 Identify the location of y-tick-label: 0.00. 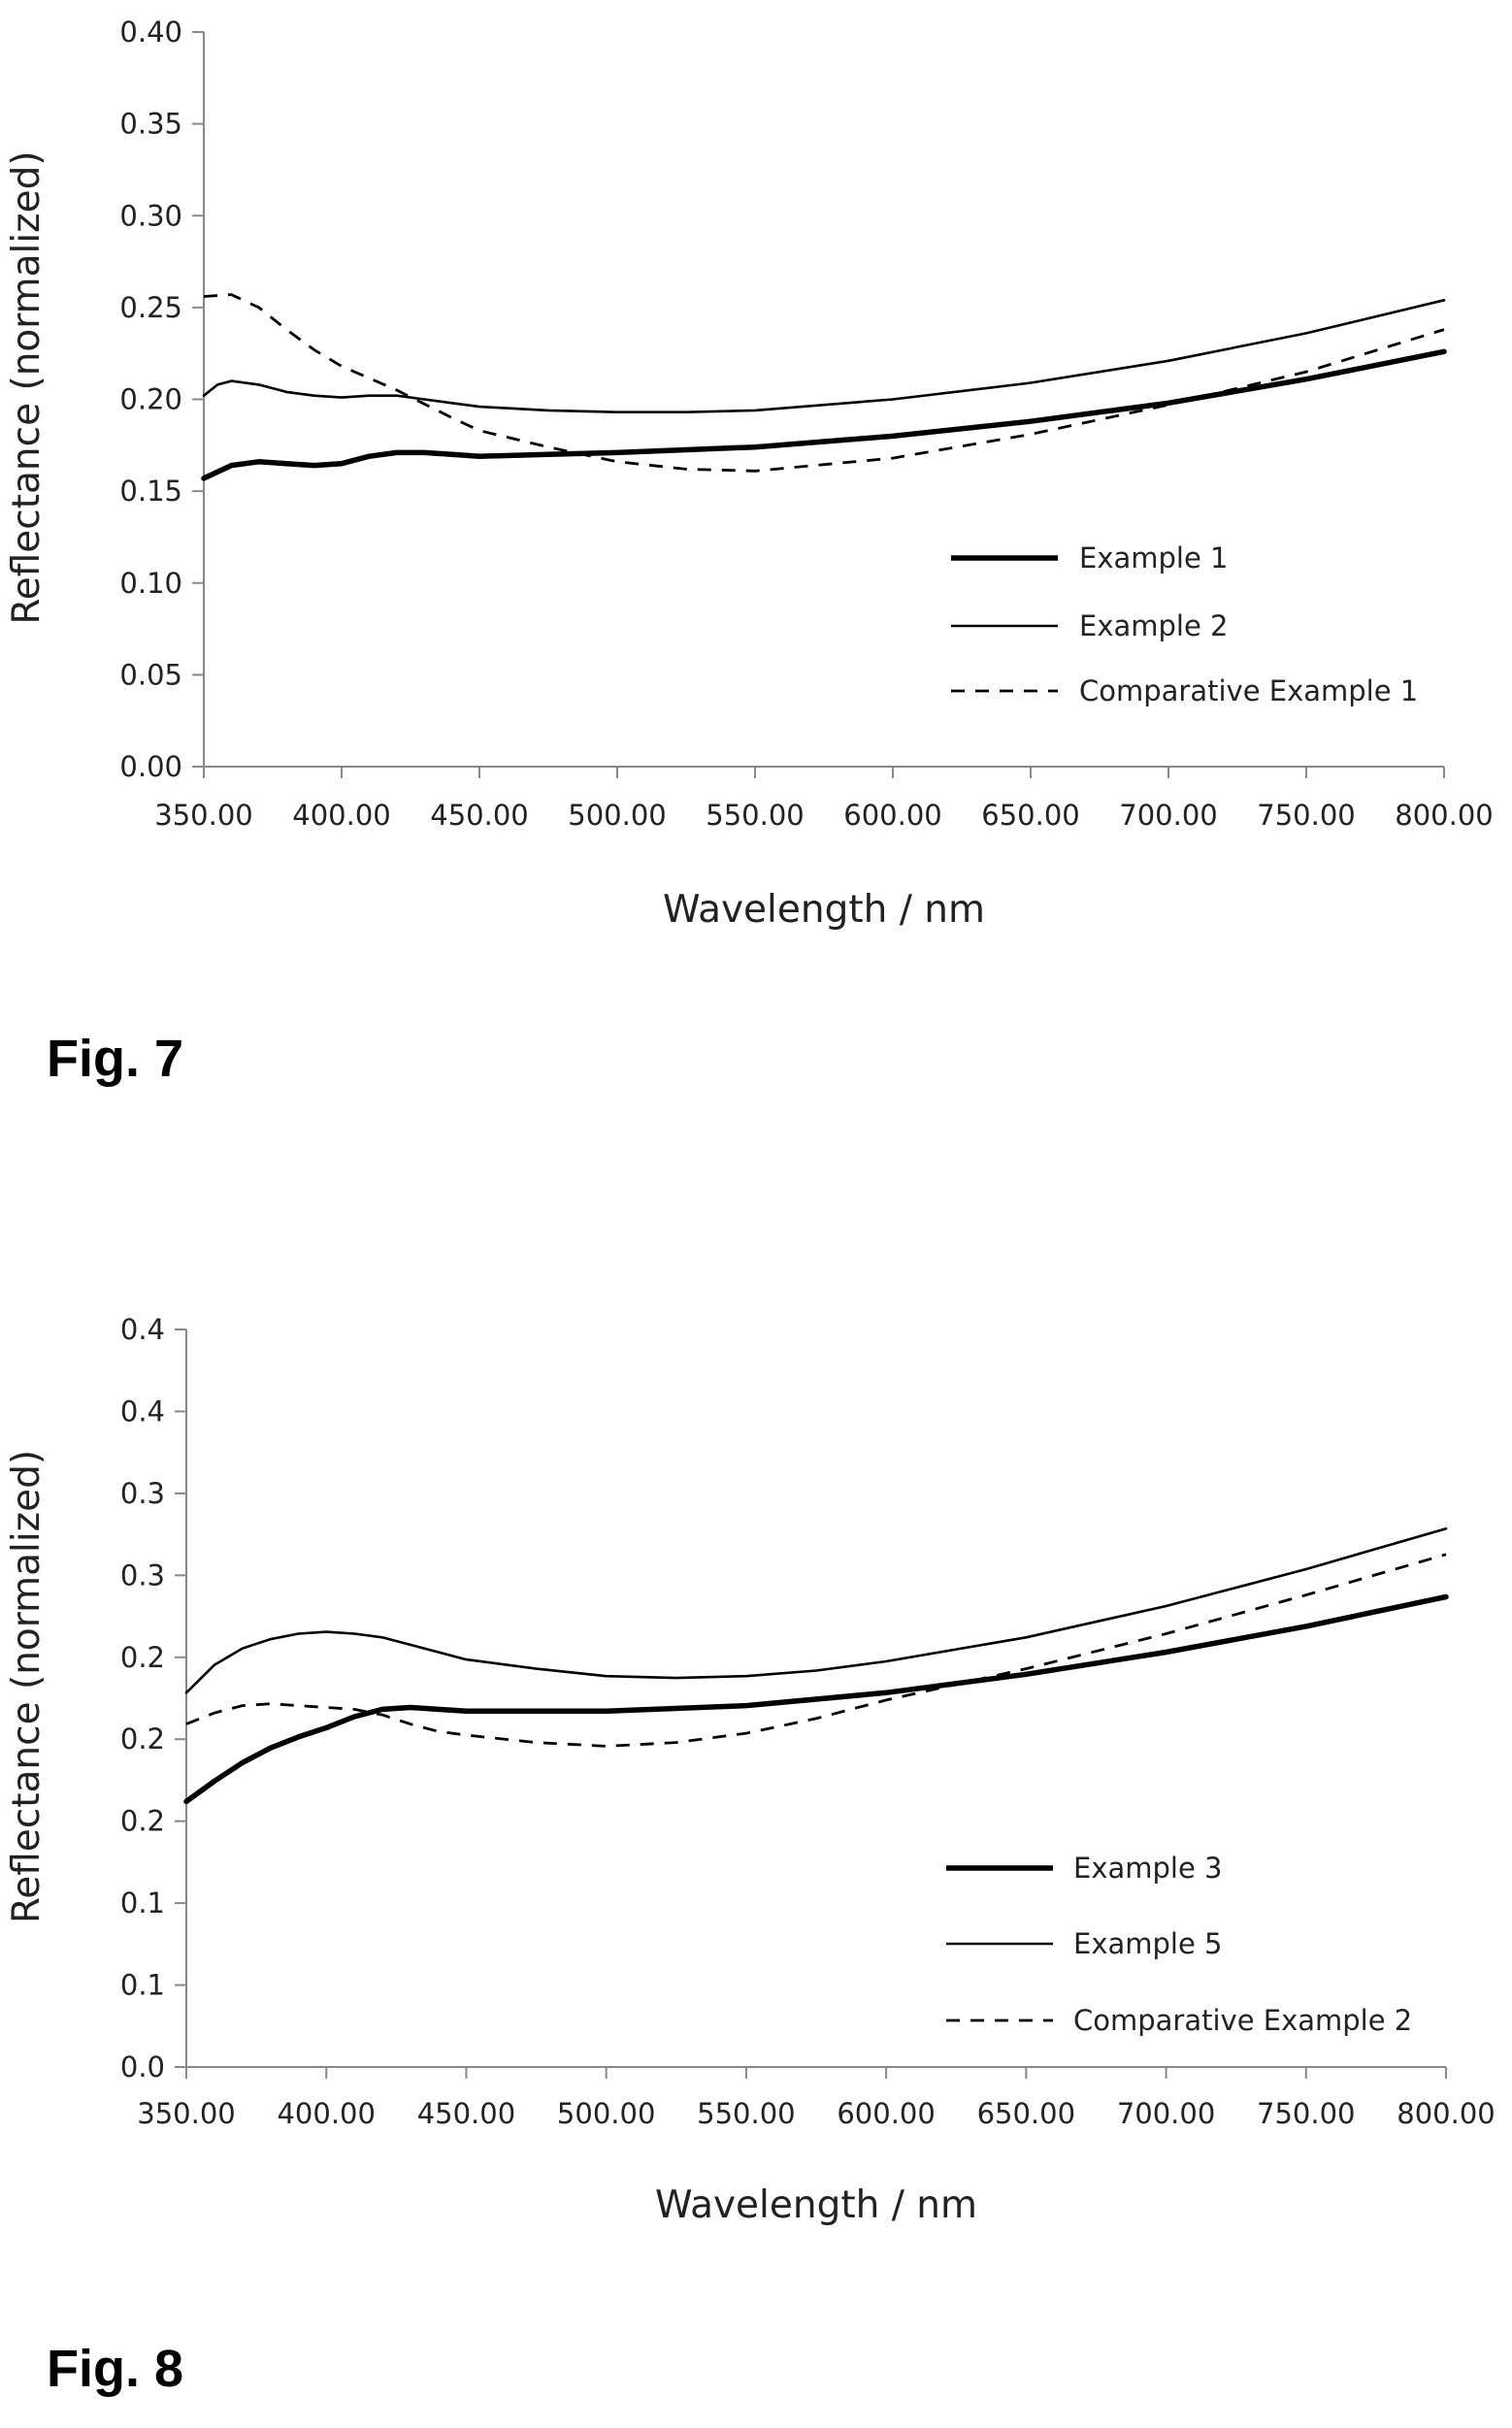
(151, 766).